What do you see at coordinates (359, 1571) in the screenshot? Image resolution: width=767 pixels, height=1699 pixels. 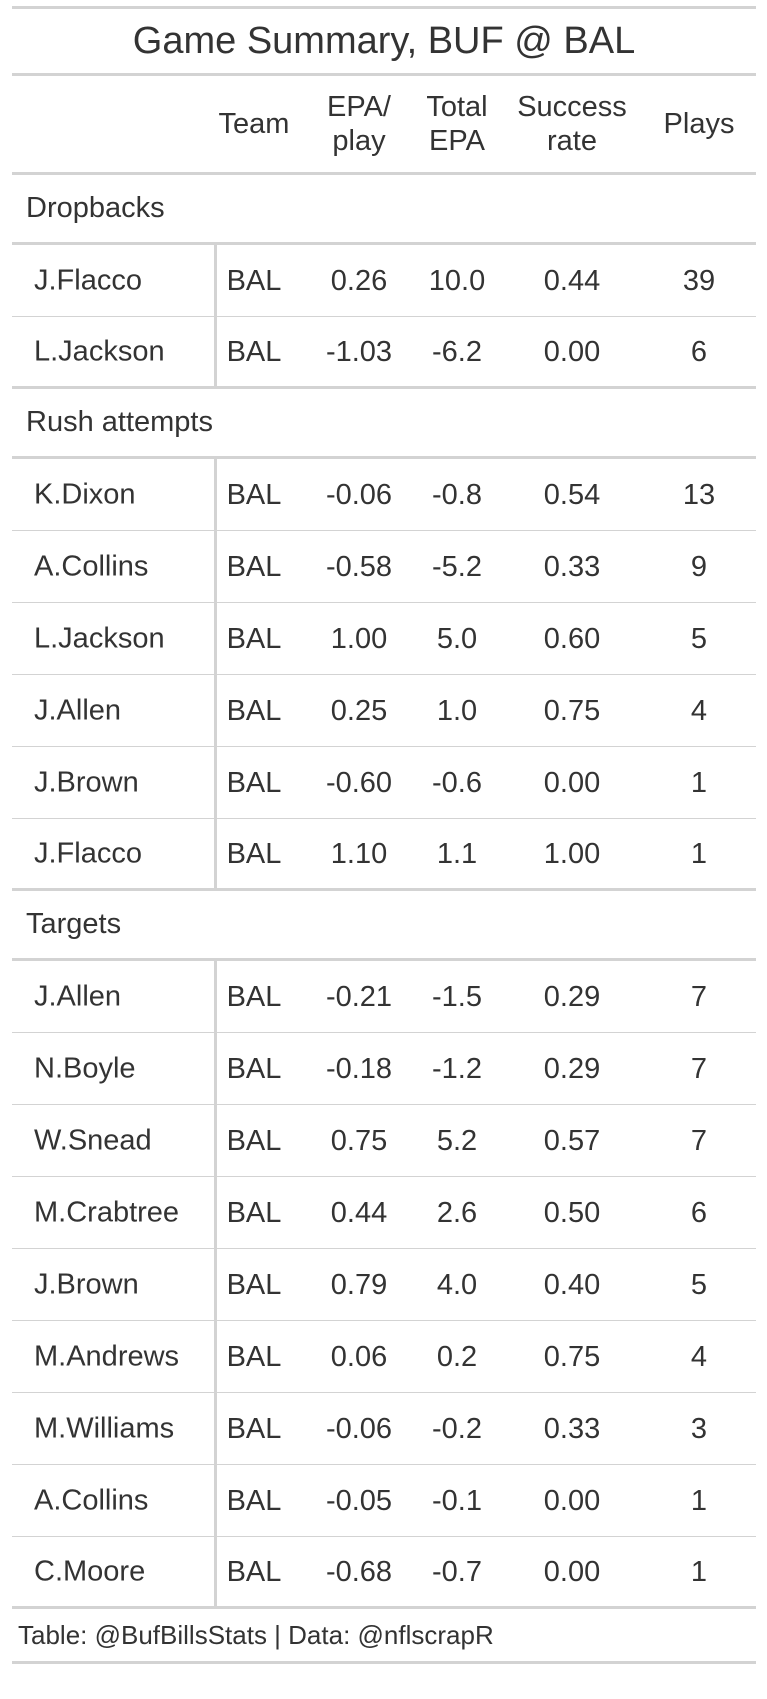 I see `epa-per-play-cell: -0.68` at bounding box center [359, 1571].